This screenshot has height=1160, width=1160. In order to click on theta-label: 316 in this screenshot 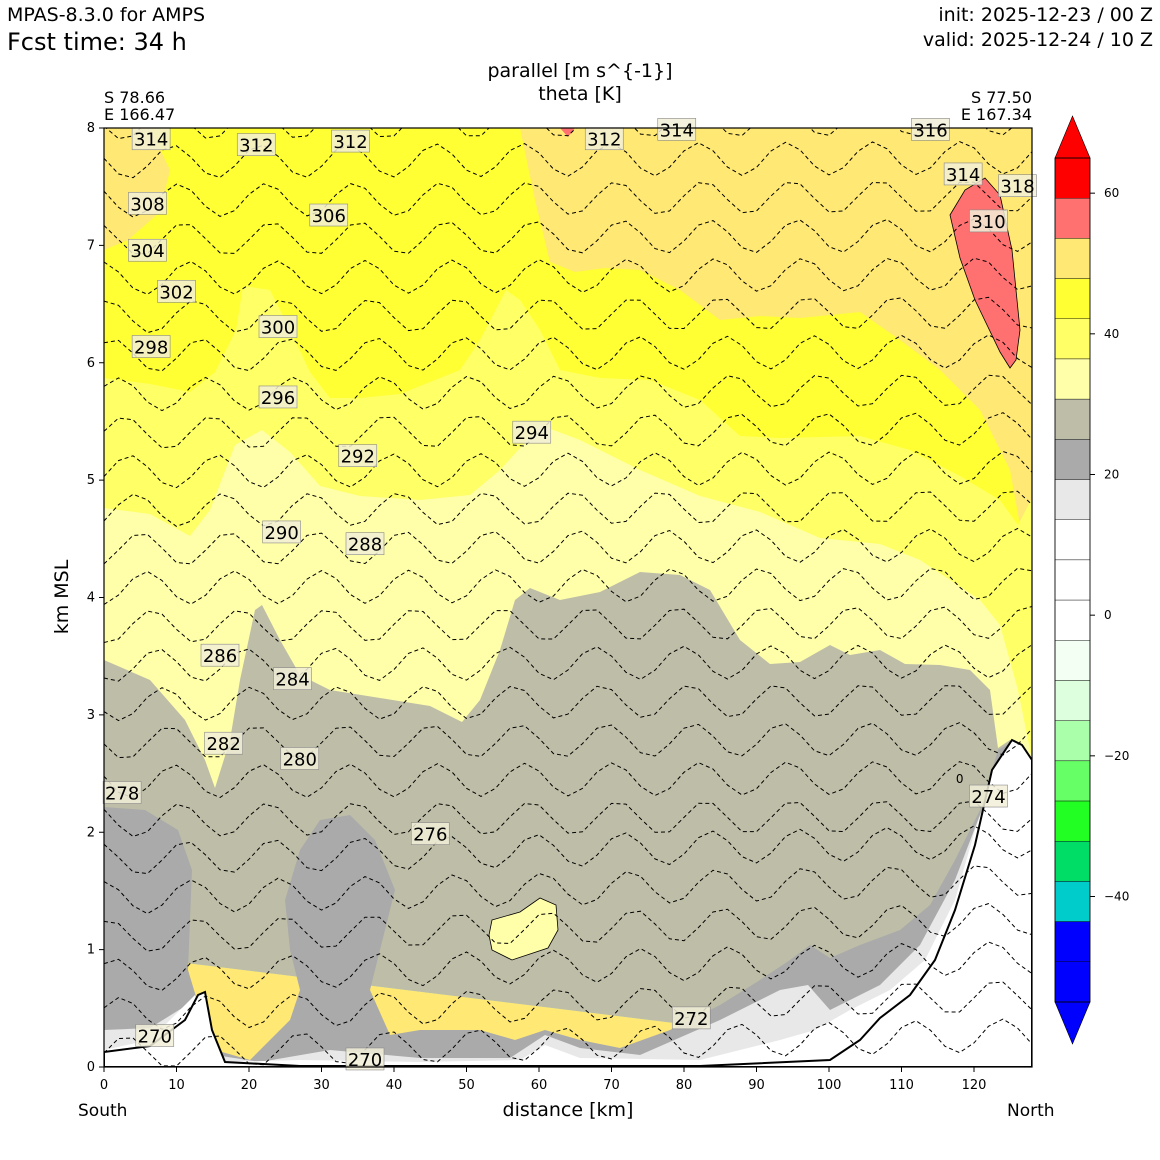, I will do `click(930, 129)`.